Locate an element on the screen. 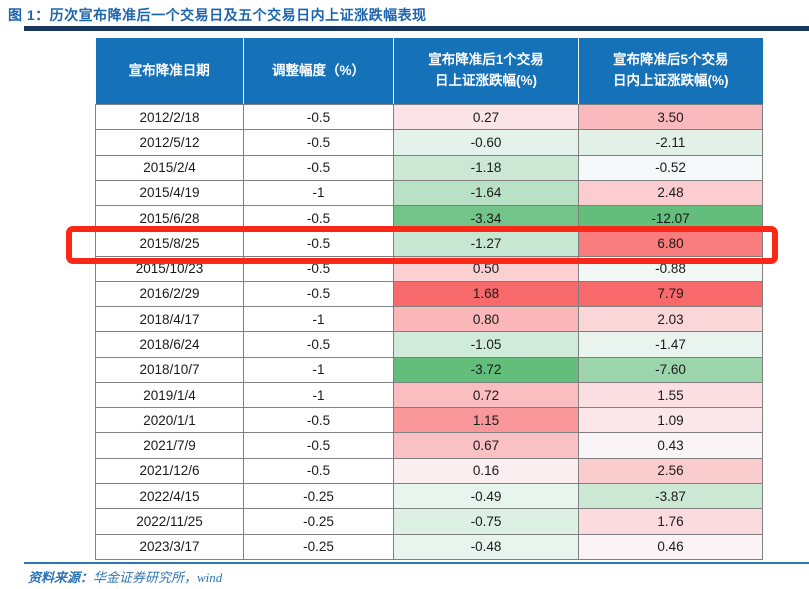 The width and height of the screenshot is (809, 589). table-row: 2012/5/12 -0.5 -0.60 -2.11 is located at coordinates (429, 142).